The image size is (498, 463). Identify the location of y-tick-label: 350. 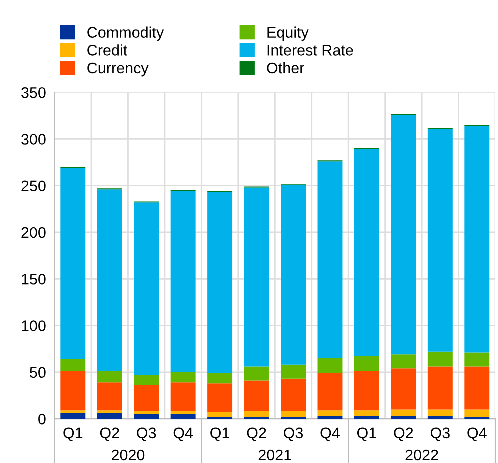
(34, 92).